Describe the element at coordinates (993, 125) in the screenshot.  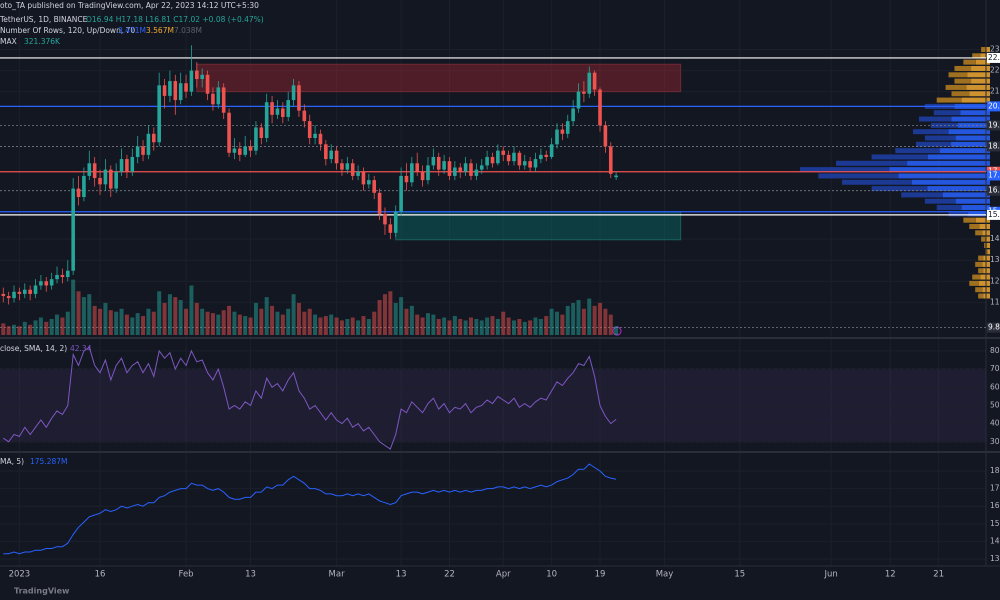
I see `level-tag` at that location.